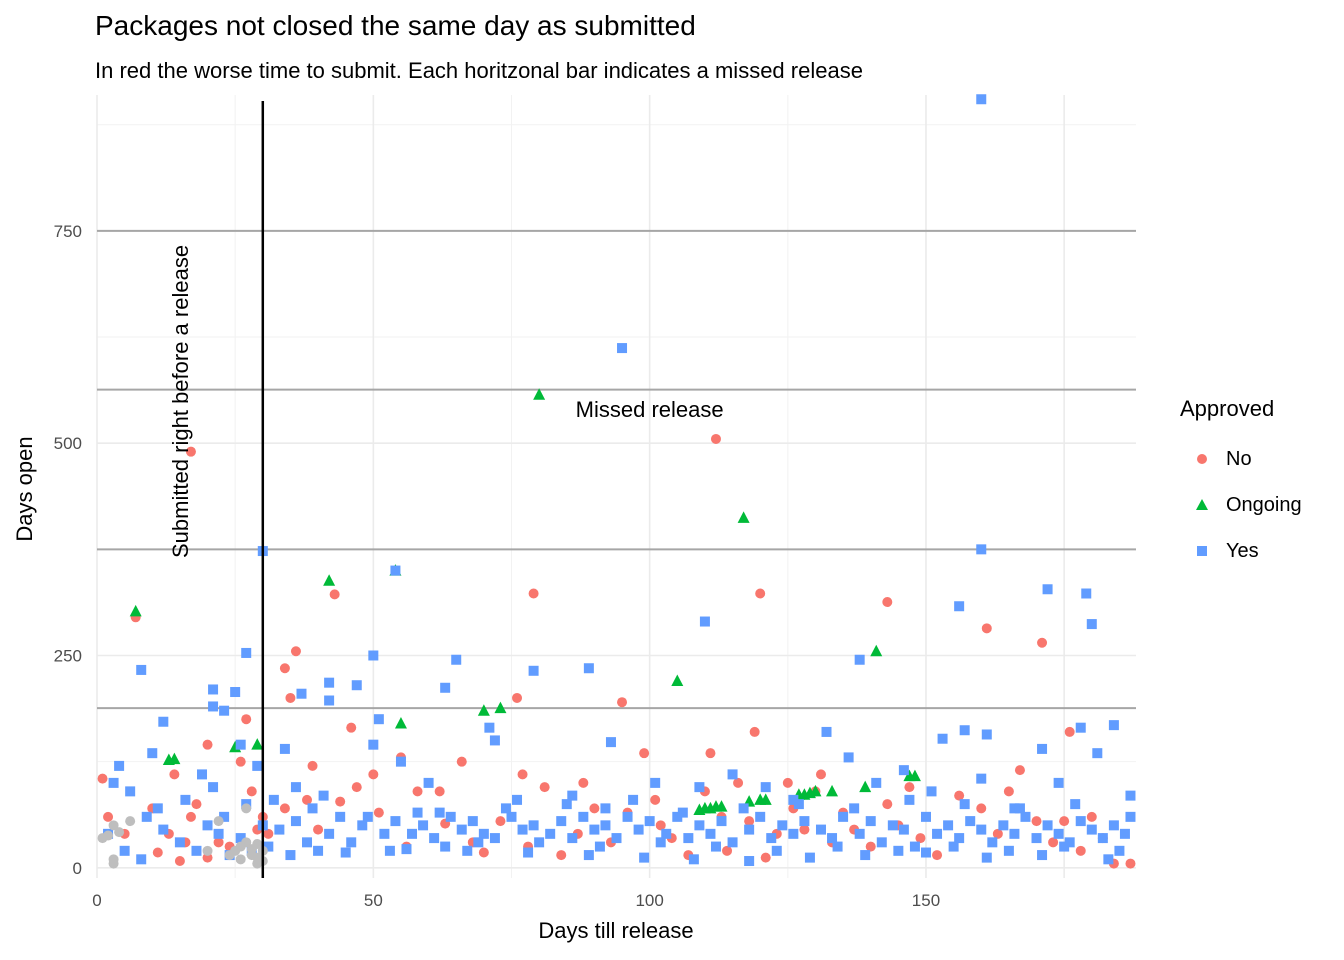 The height and width of the screenshot is (960, 1344). I want to click on y-tick-label: 500, so click(68, 443).